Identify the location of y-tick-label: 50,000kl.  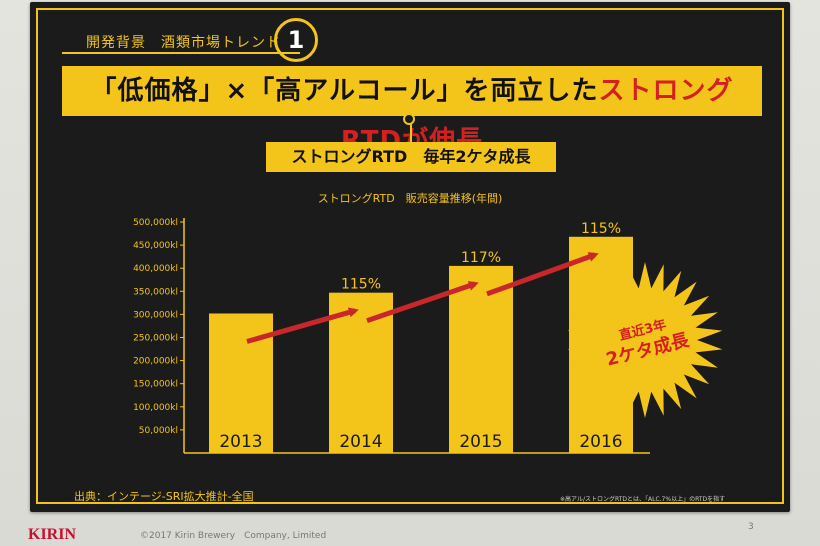
(158, 431).